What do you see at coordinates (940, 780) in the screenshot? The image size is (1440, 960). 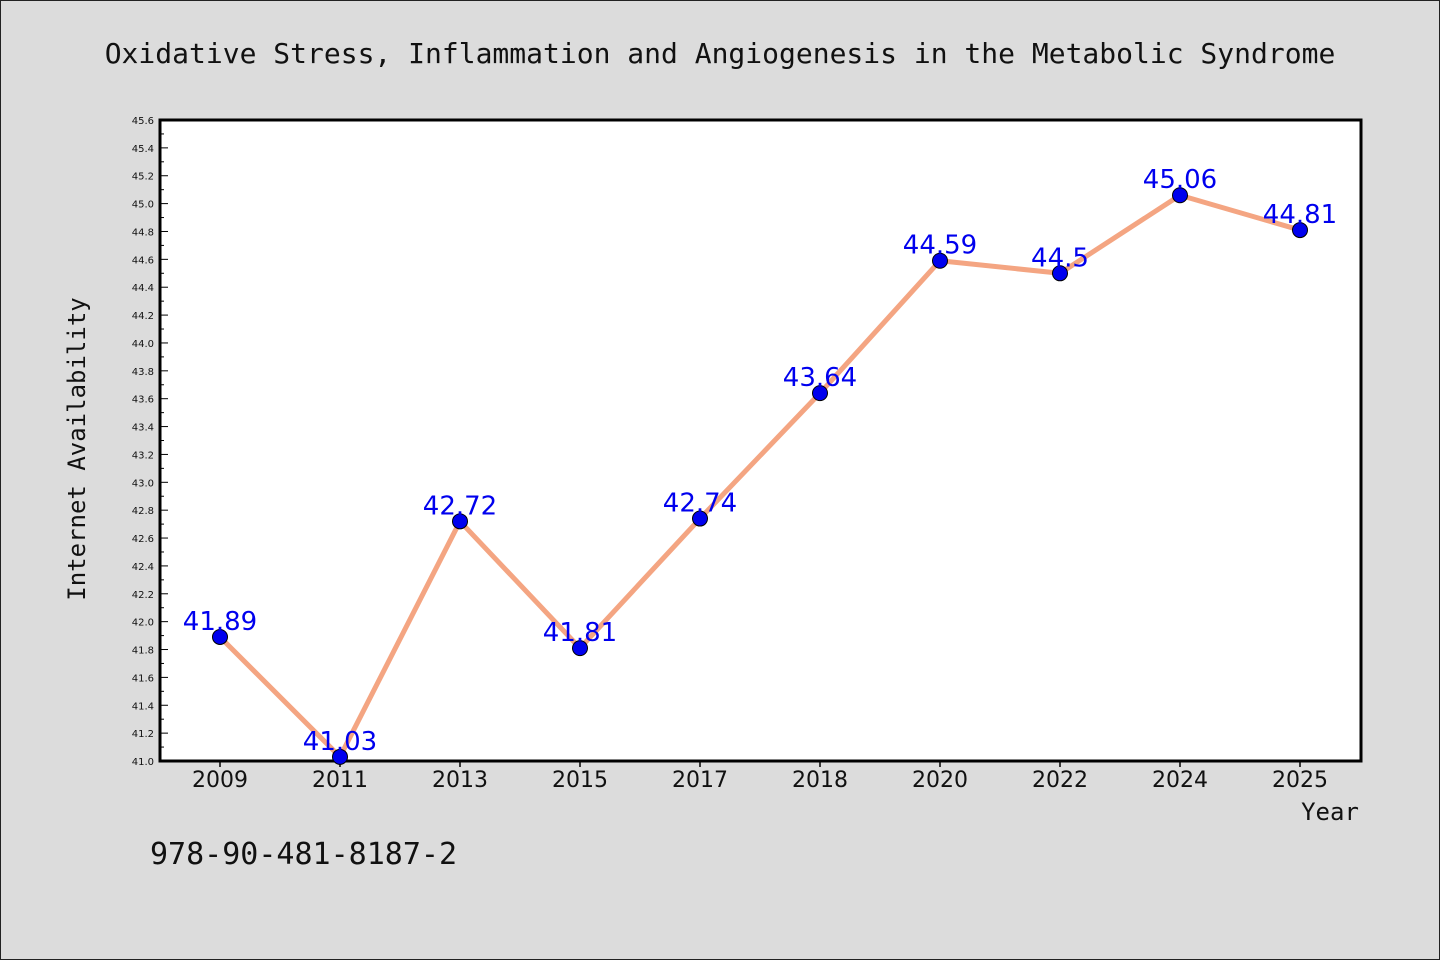 I see `x-tick-label: 2020` at bounding box center [940, 780].